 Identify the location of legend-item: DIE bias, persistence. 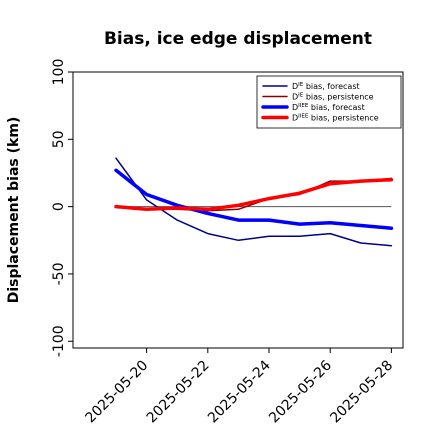
(318, 97).